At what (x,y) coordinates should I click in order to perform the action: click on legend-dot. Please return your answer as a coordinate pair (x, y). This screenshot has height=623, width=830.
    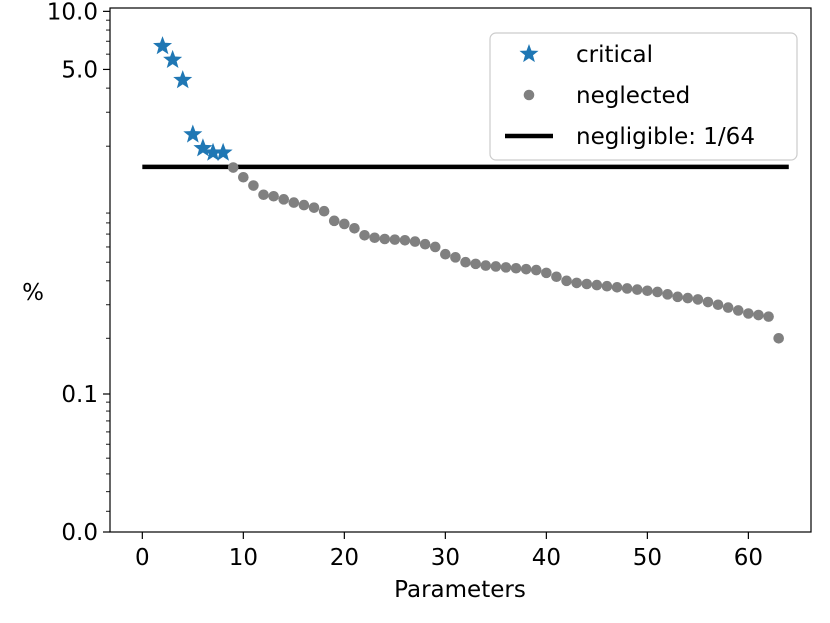
    Looking at the image, I should click on (529, 95).